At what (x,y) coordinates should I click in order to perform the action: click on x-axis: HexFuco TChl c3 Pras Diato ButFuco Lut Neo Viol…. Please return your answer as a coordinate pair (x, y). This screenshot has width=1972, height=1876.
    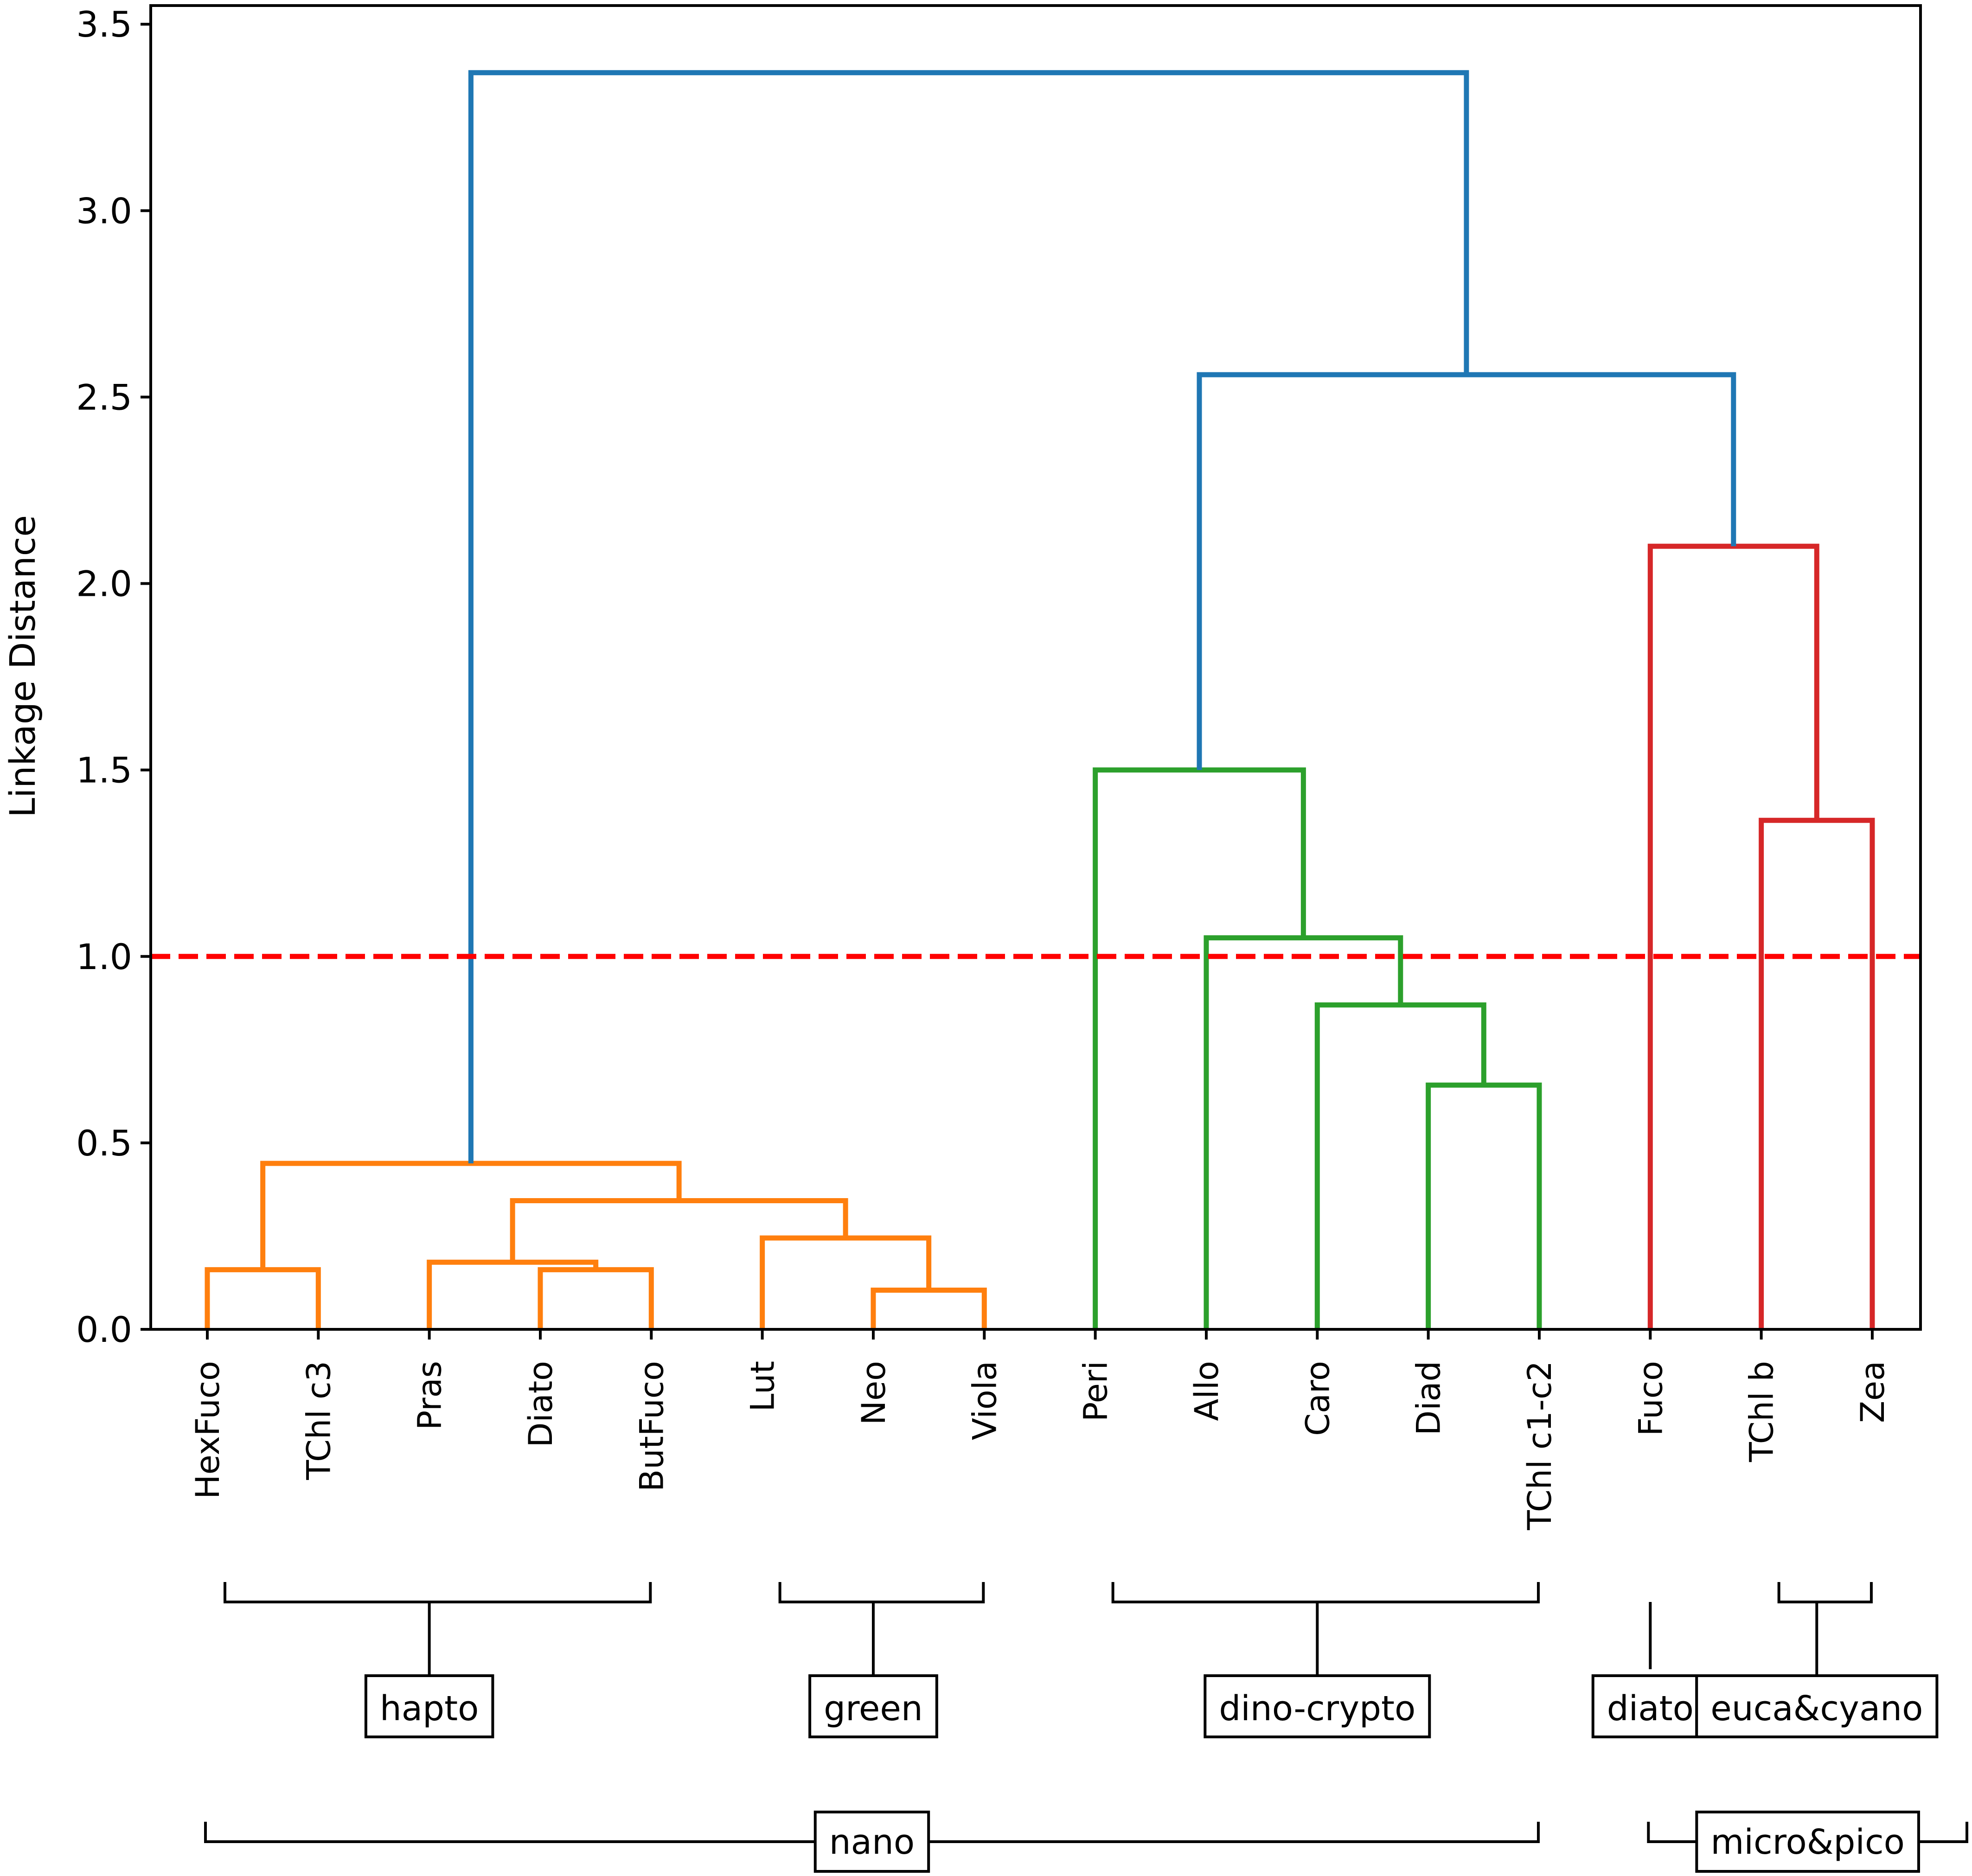
    Looking at the image, I should click on (1040, 1430).